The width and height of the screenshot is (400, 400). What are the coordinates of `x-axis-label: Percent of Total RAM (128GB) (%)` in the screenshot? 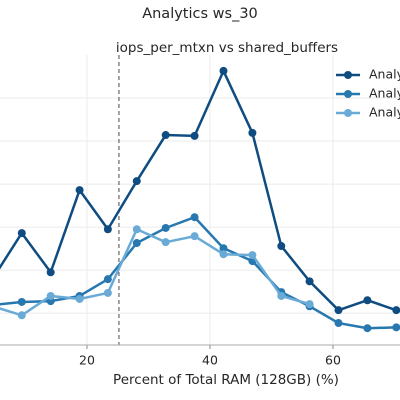 It's located at (226, 380).